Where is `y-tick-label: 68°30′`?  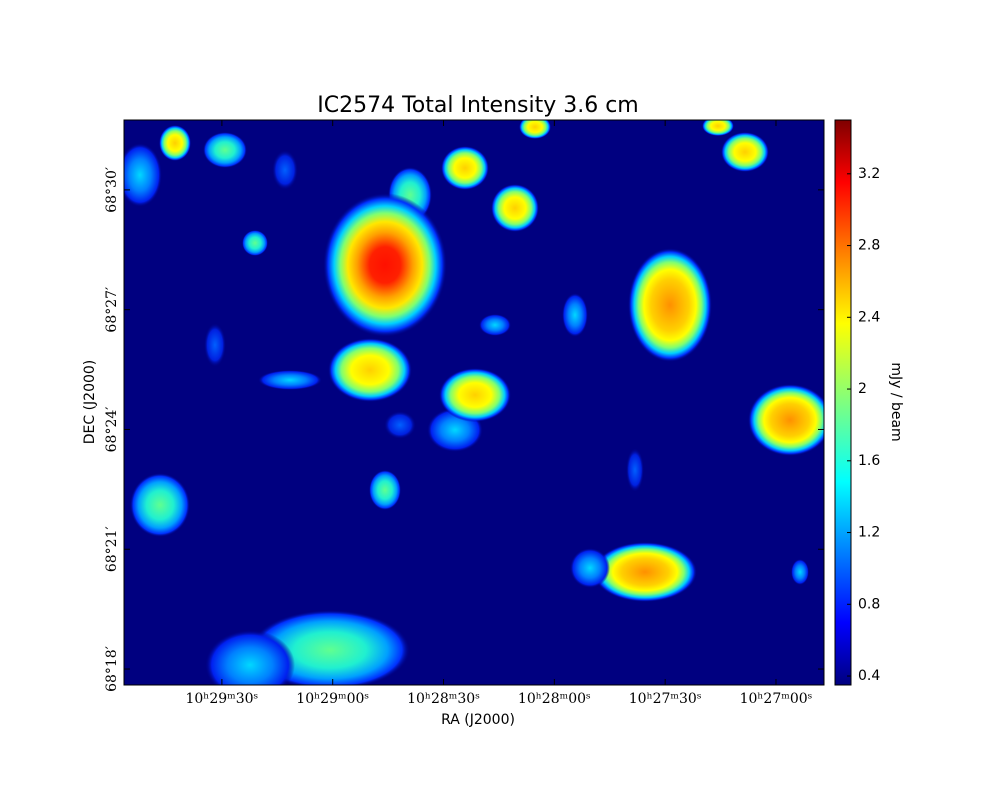 y-tick-label: 68°30′ is located at coordinates (112, 190).